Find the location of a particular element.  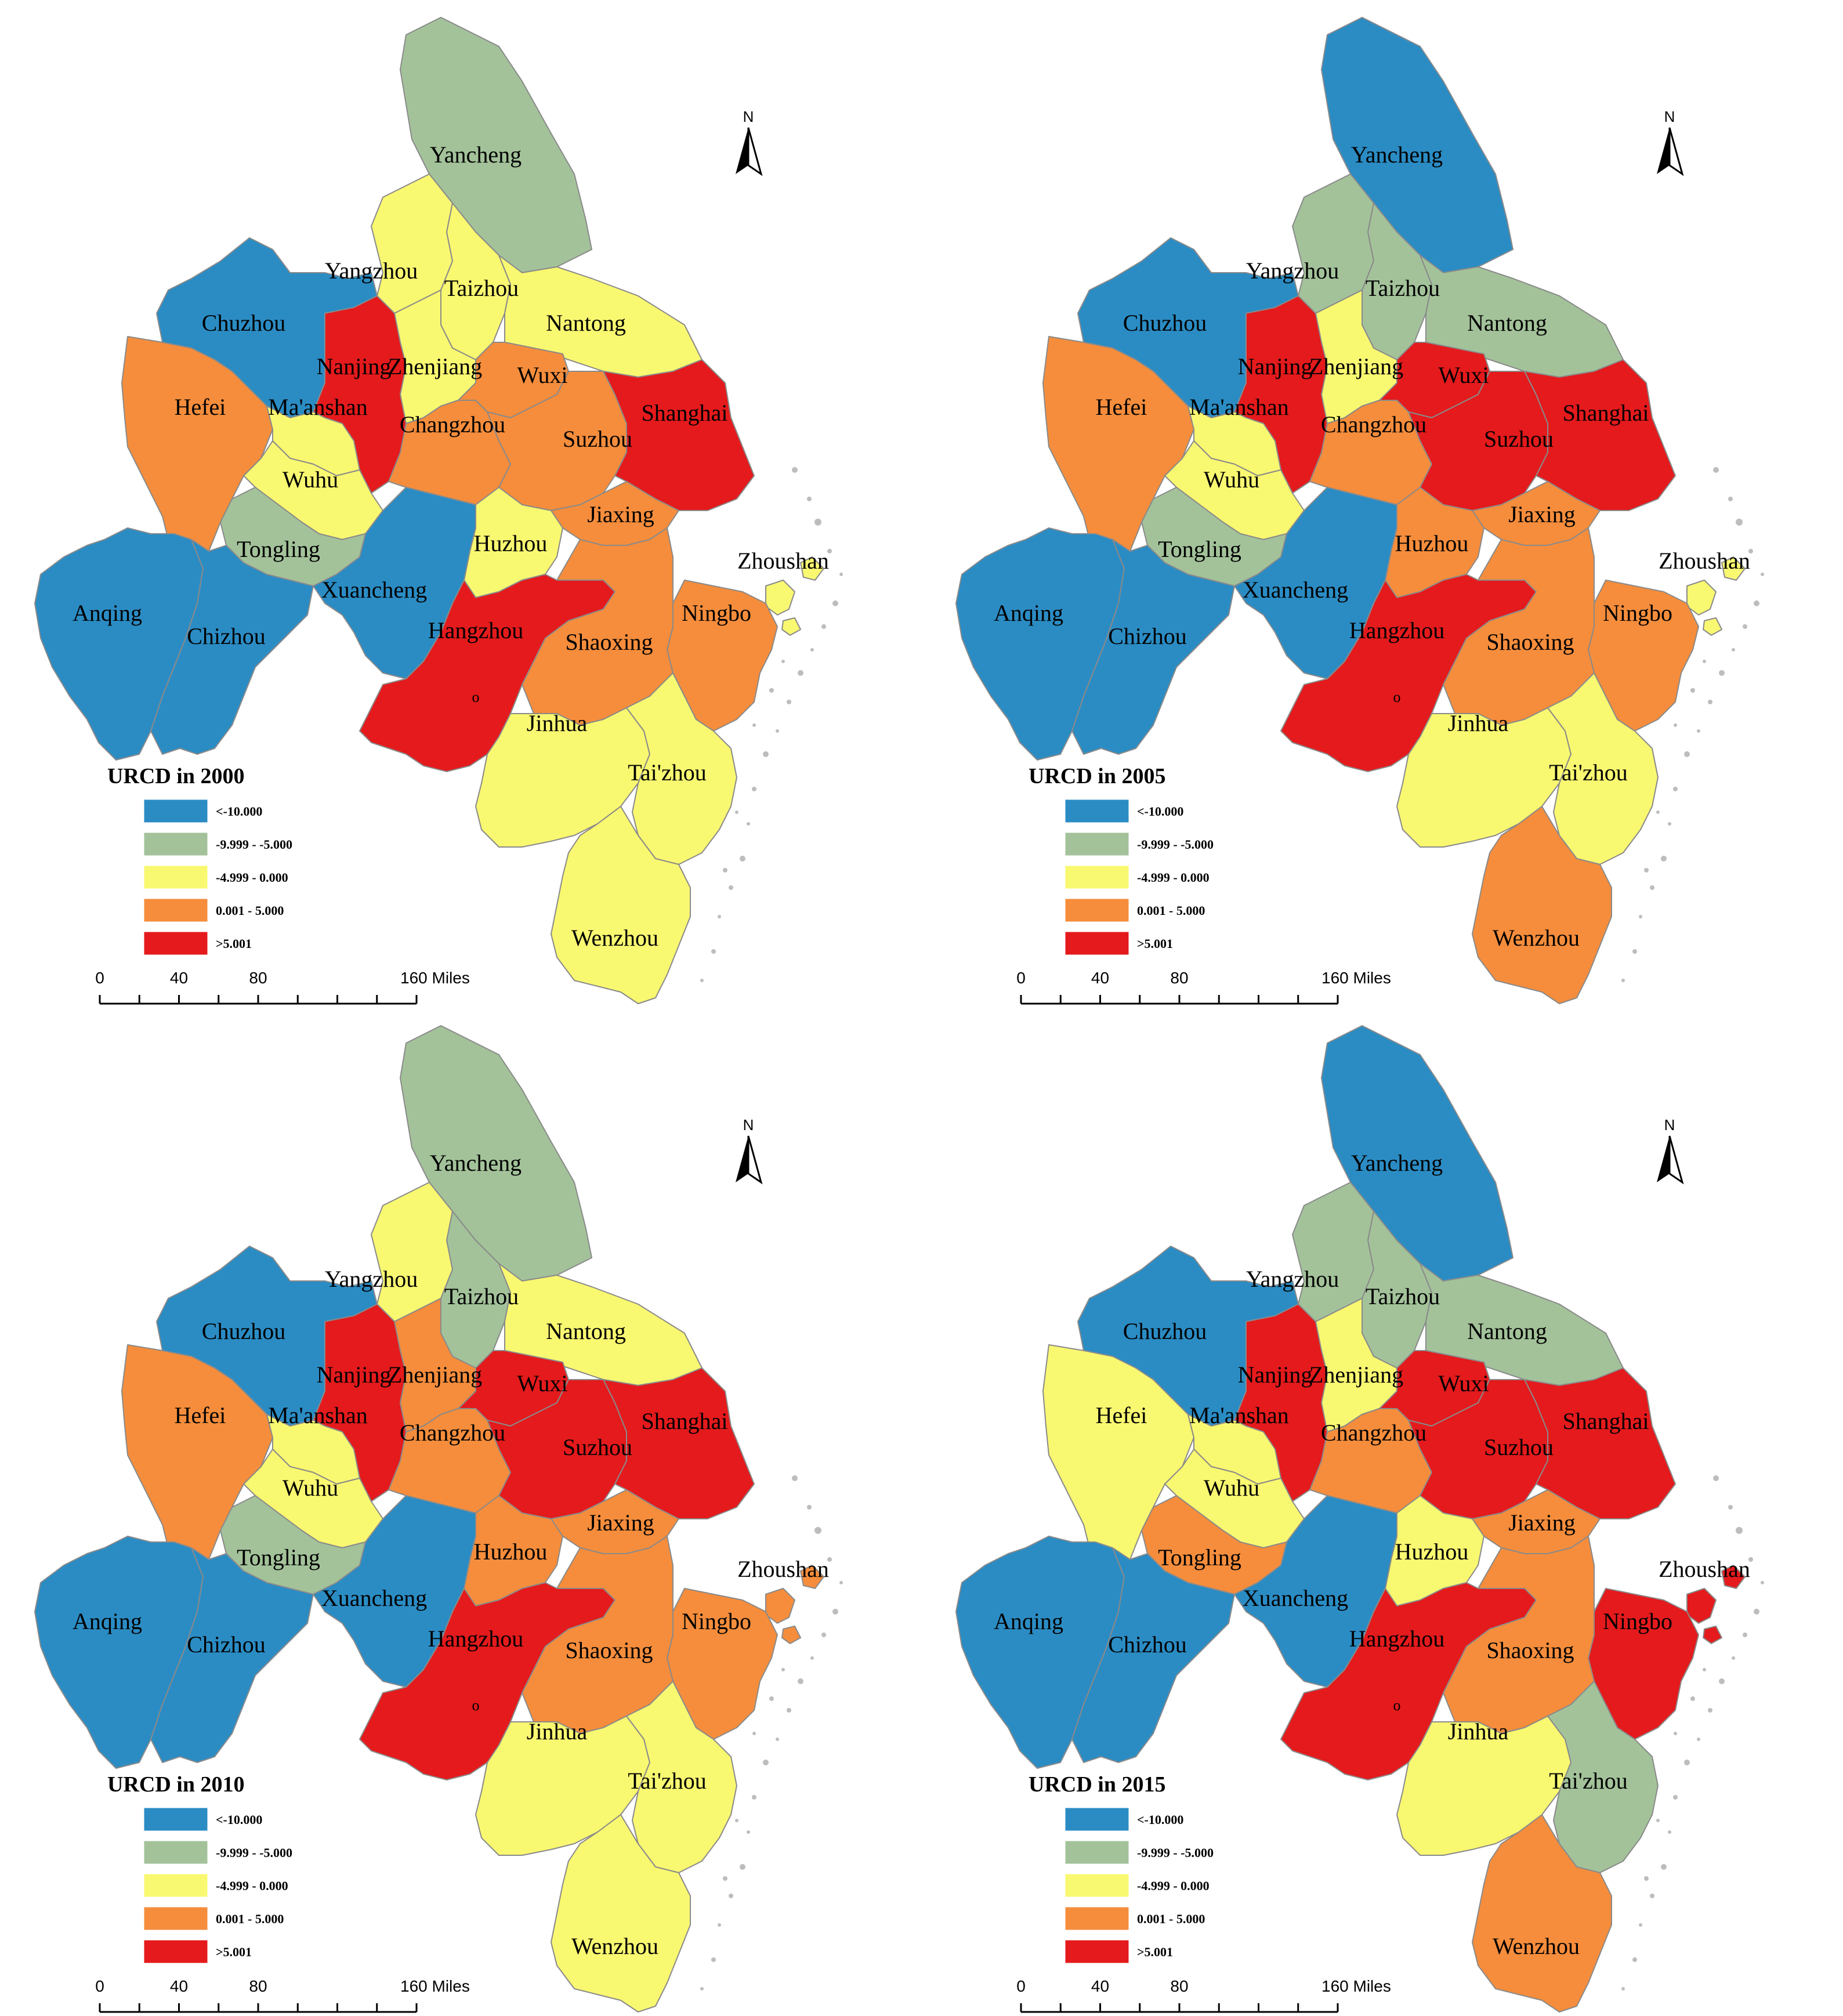

legend-swatch-c5 is located at coordinates (1096, 943).